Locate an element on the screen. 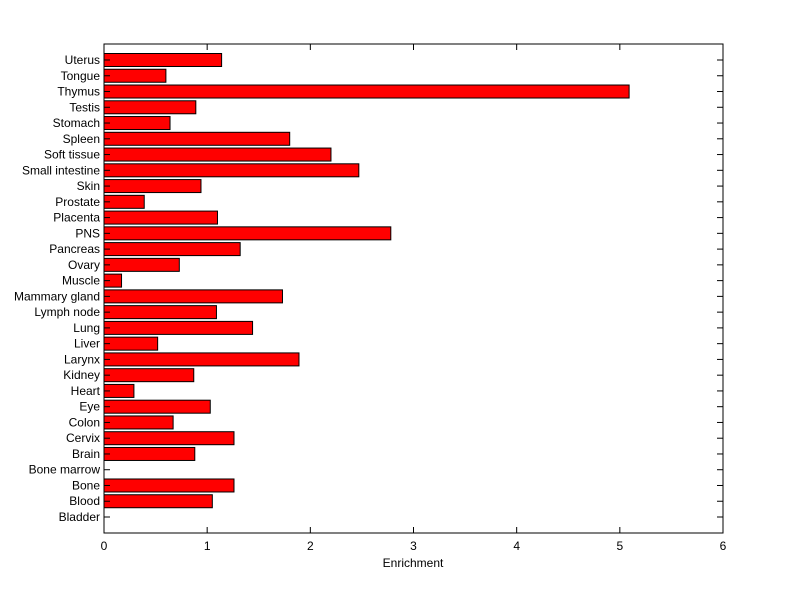 The height and width of the screenshot is (604, 800). y-tick-label: Uterus is located at coordinates (82, 60).